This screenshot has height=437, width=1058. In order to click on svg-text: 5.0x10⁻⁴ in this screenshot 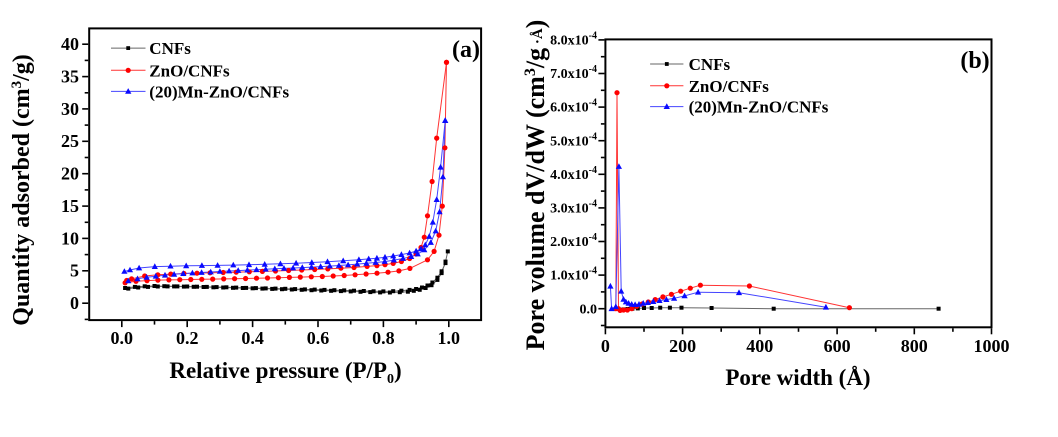, I will do `click(573, 140)`.